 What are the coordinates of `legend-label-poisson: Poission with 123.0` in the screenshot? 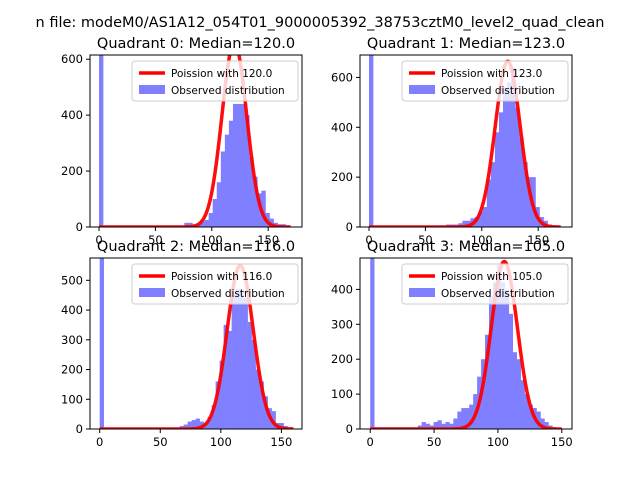 It's located at (491, 74).